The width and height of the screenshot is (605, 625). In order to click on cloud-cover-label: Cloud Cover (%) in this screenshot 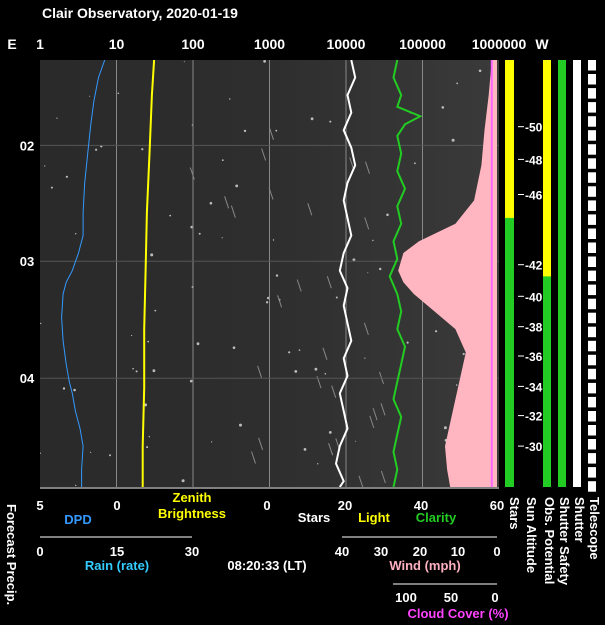, I will do `click(457, 613)`.